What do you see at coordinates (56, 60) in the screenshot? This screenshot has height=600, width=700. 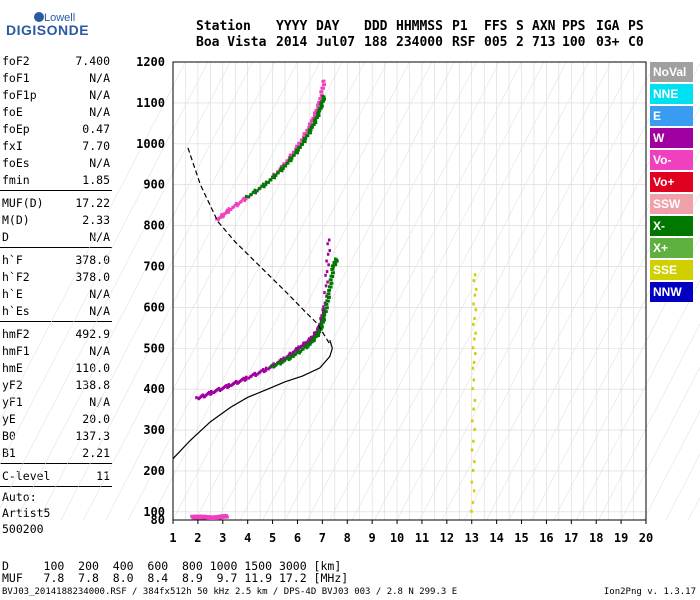 I see `parameter-row: foF2 7.400` at bounding box center [56, 60].